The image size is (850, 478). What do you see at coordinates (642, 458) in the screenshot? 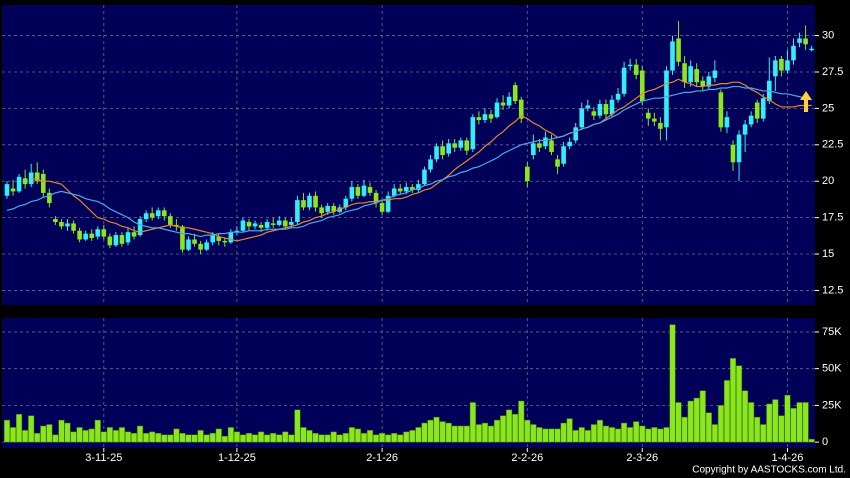
I see `x-tick-label: 2-3-26` at bounding box center [642, 458].